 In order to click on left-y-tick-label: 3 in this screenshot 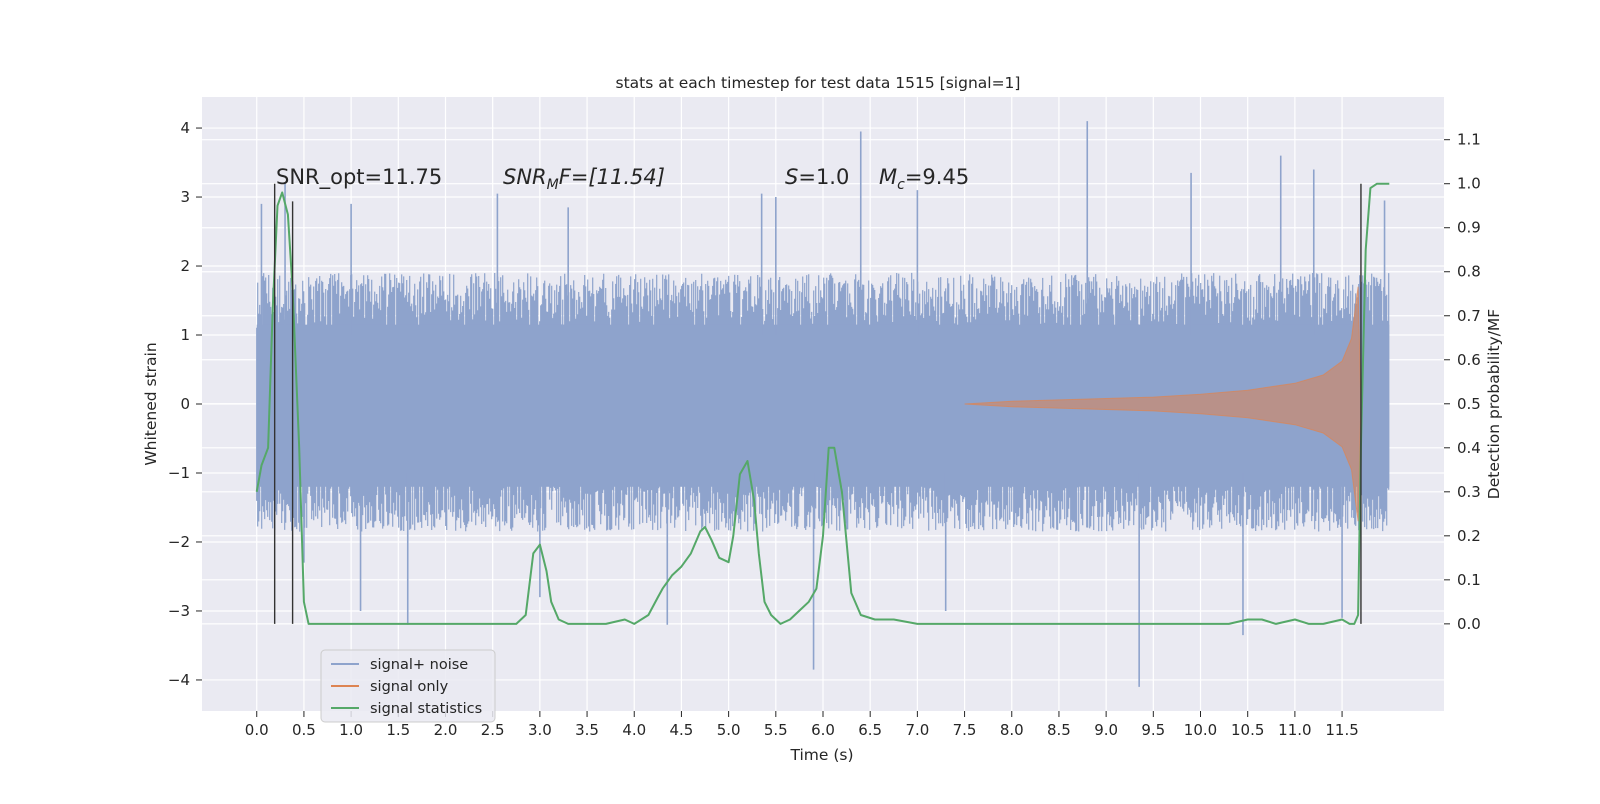, I will do `click(185, 197)`.